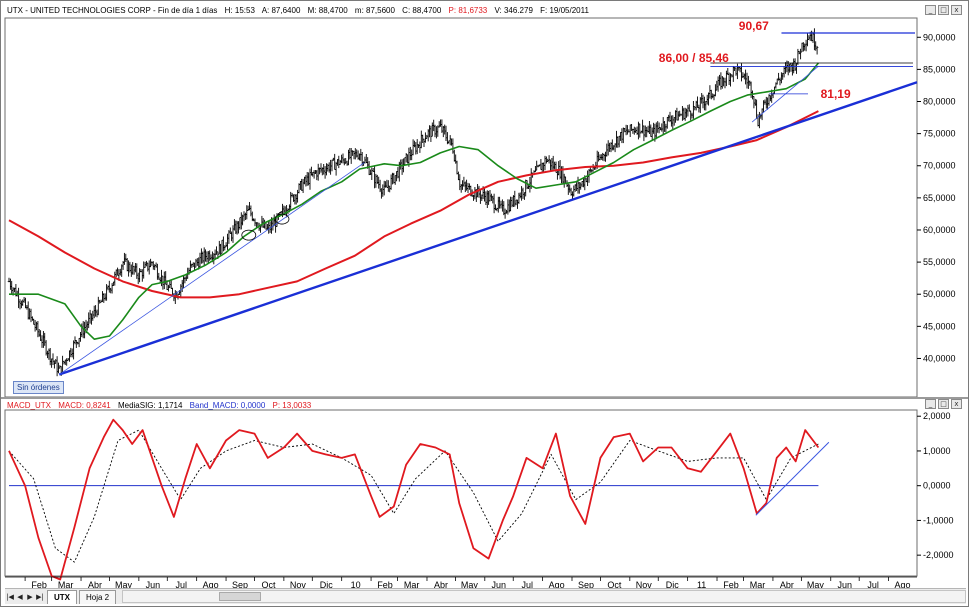  Describe the element at coordinates (939, 326) in the screenshot. I see `price-y-tick-label: 45,0000` at that location.